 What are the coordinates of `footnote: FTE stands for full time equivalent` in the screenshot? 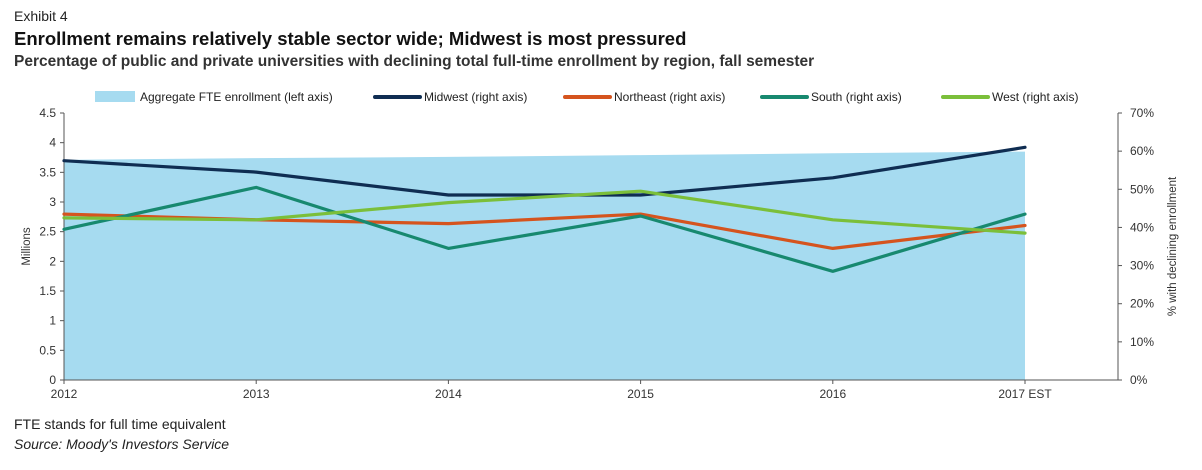 It's located at (120, 424).